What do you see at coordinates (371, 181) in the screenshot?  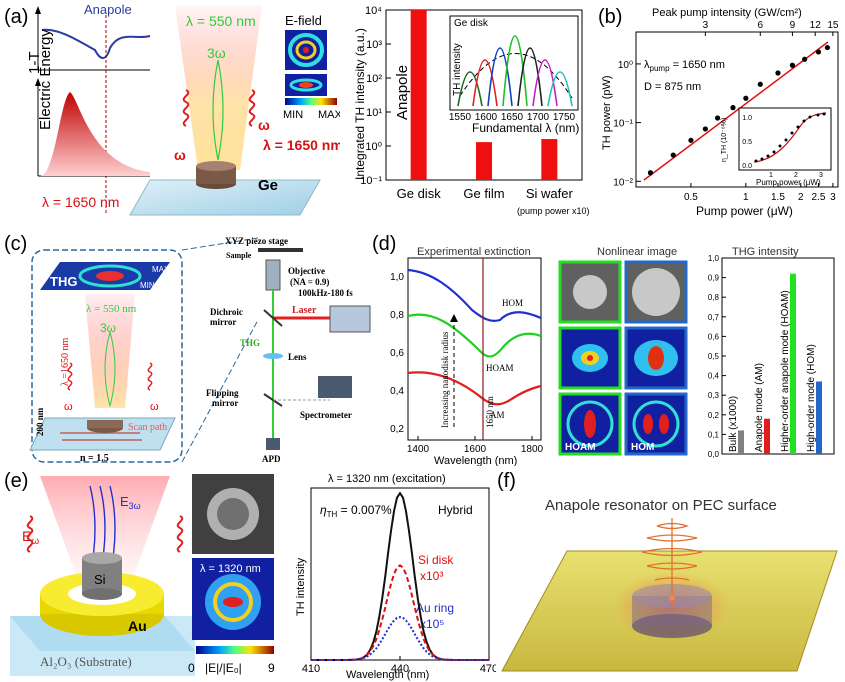 I see `a-ytick-label: 10⁻¹` at bounding box center [371, 181].